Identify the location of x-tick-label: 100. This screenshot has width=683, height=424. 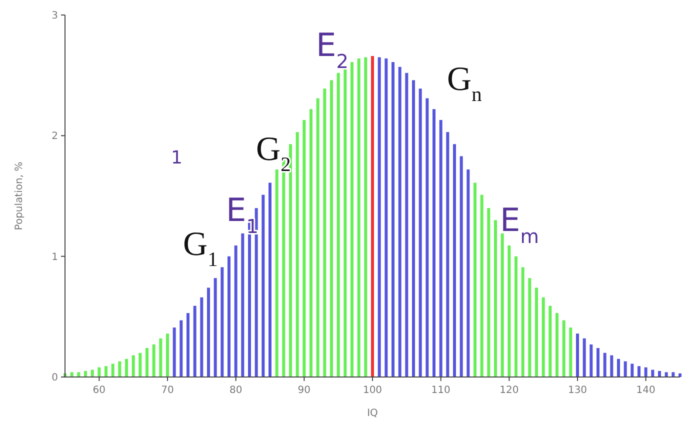
(372, 390).